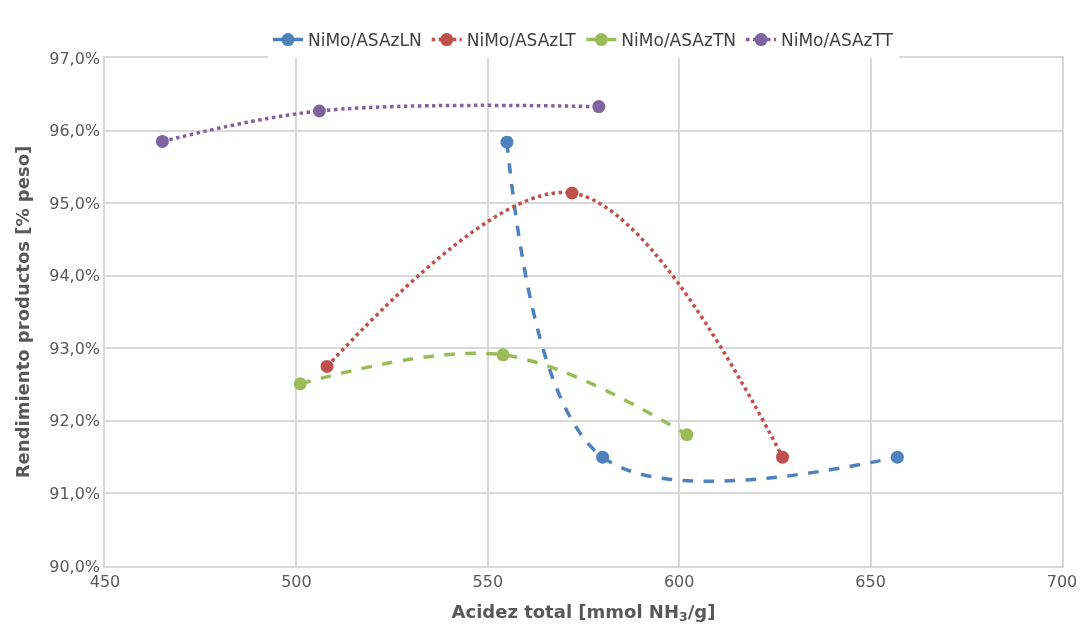 This screenshot has height=636, width=1092. I want to click on legend-label: NiMo/ASAzLN, so click(365, 40).